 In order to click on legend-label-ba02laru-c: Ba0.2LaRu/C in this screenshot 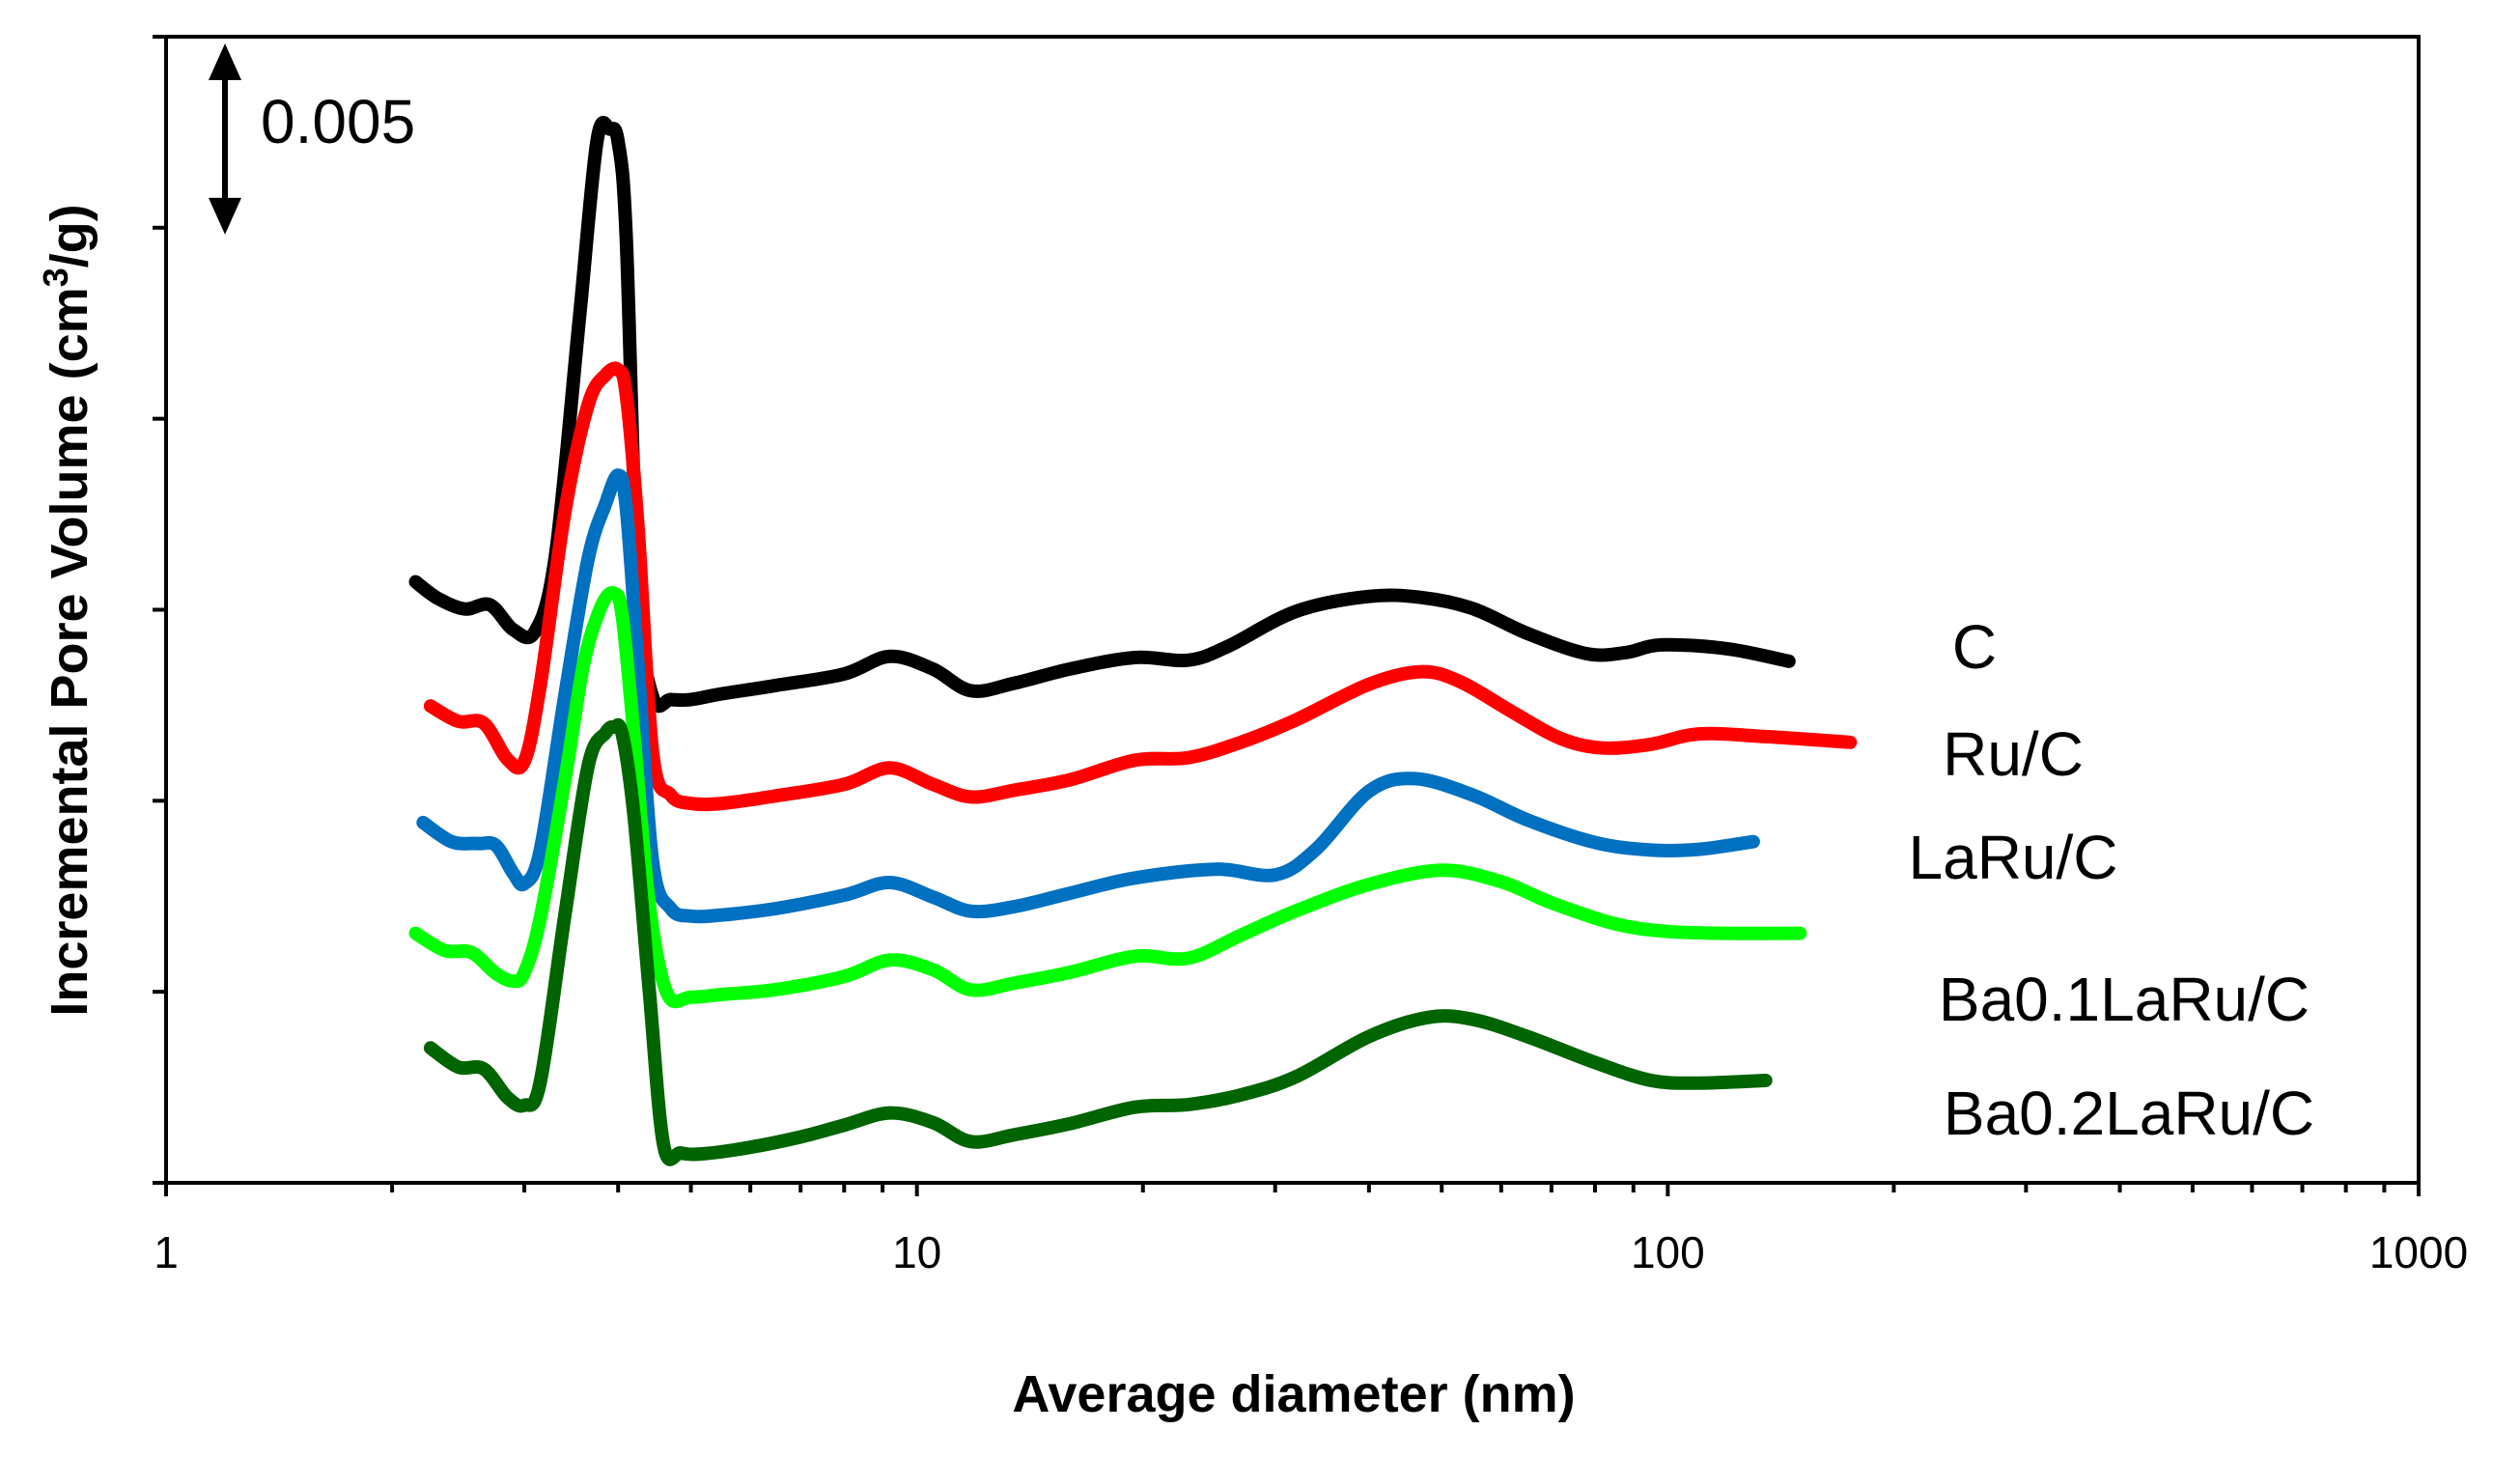, I will do `click(2129, 1113)`.